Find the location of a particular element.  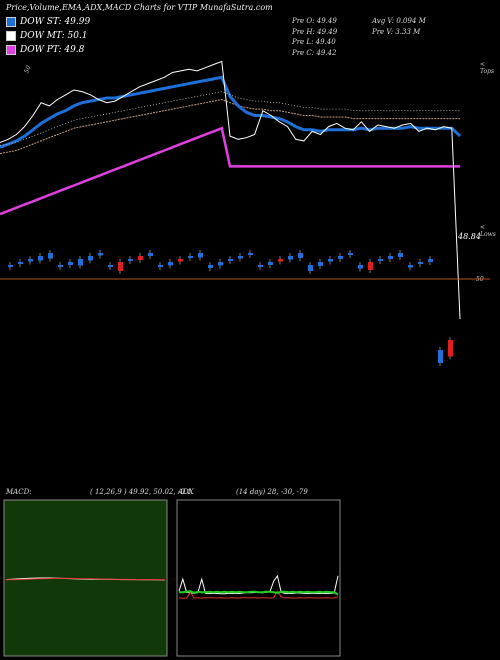

last-value-label: 48.84 is located at coordinates (469, 236).